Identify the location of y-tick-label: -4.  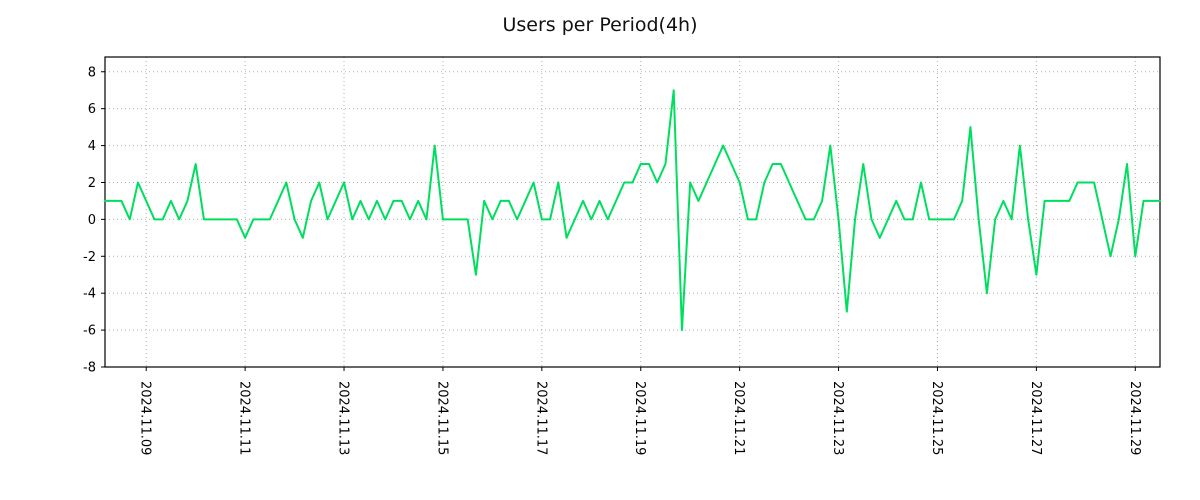
(89, 294).